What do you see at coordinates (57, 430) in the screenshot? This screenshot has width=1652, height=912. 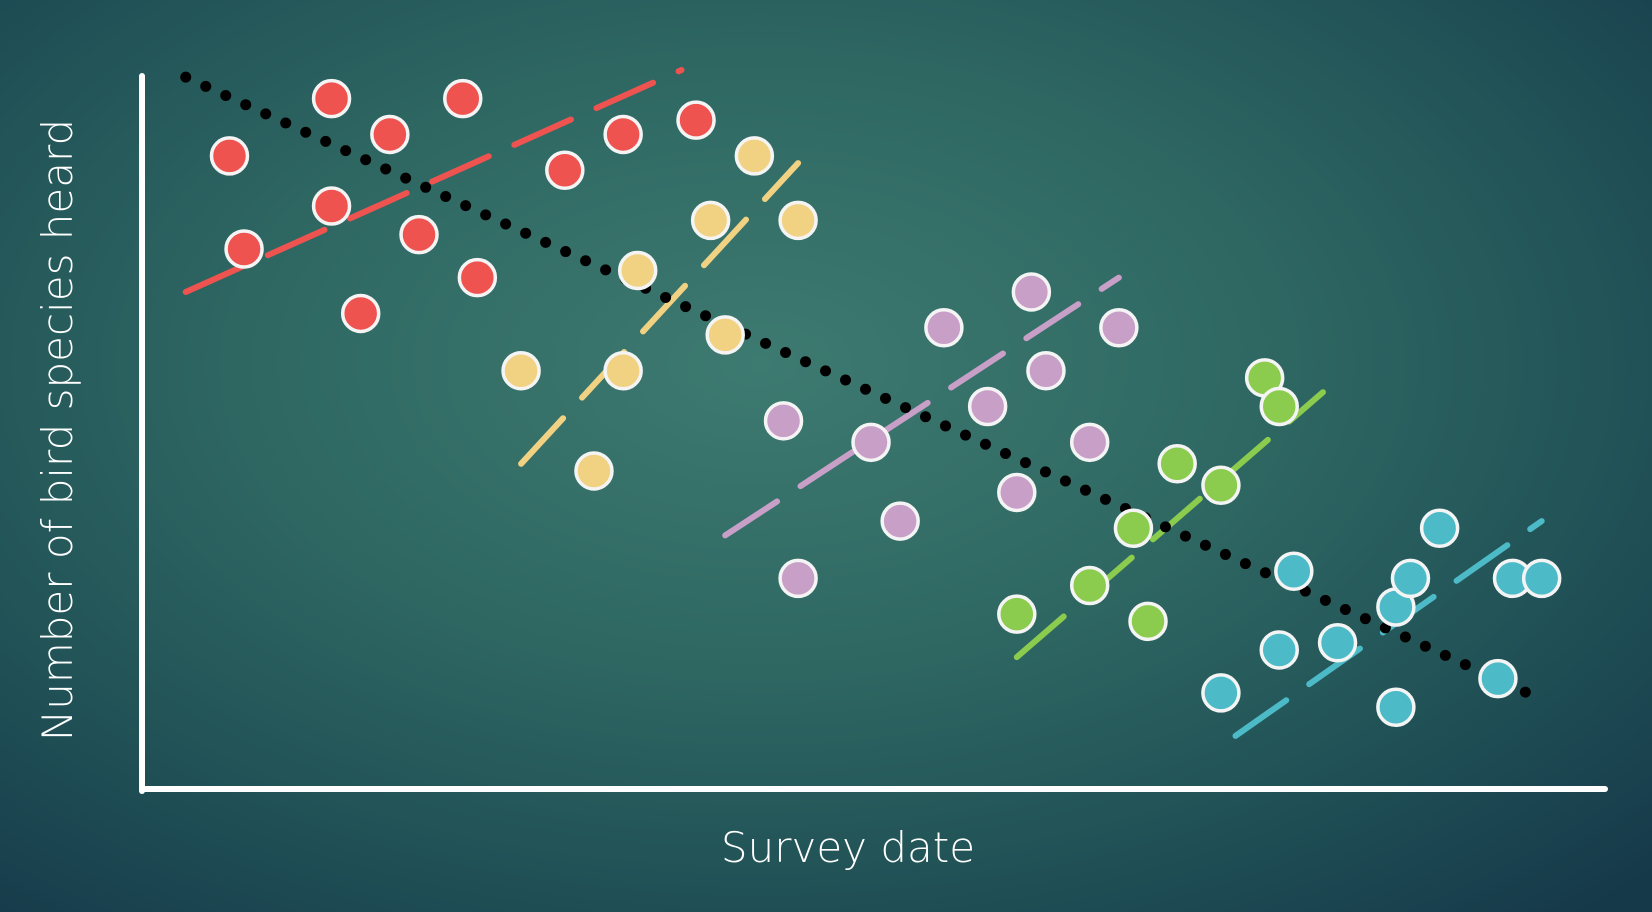 I see `y-axis-title: Number of bird species heard` at bounding box center [57, 430].